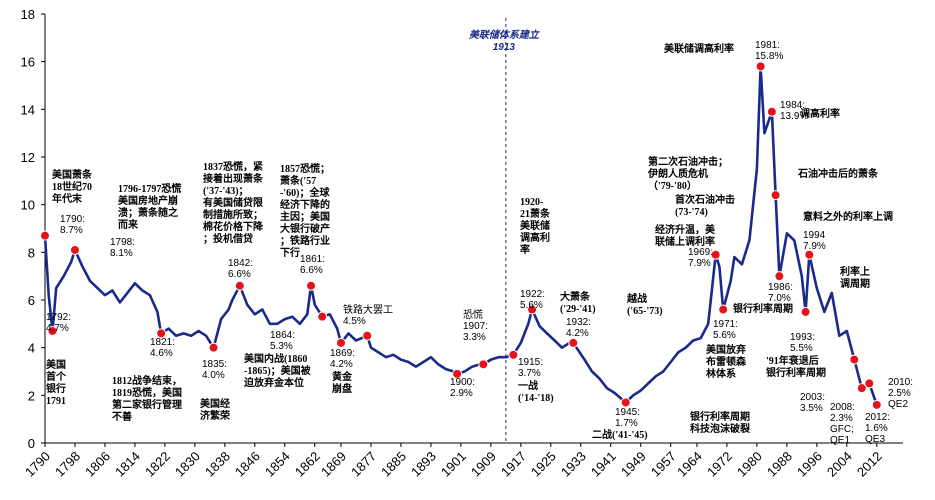 This screenshot has height=500, width=935. I want to click on marker-label: 1790:, so click(72, 219).